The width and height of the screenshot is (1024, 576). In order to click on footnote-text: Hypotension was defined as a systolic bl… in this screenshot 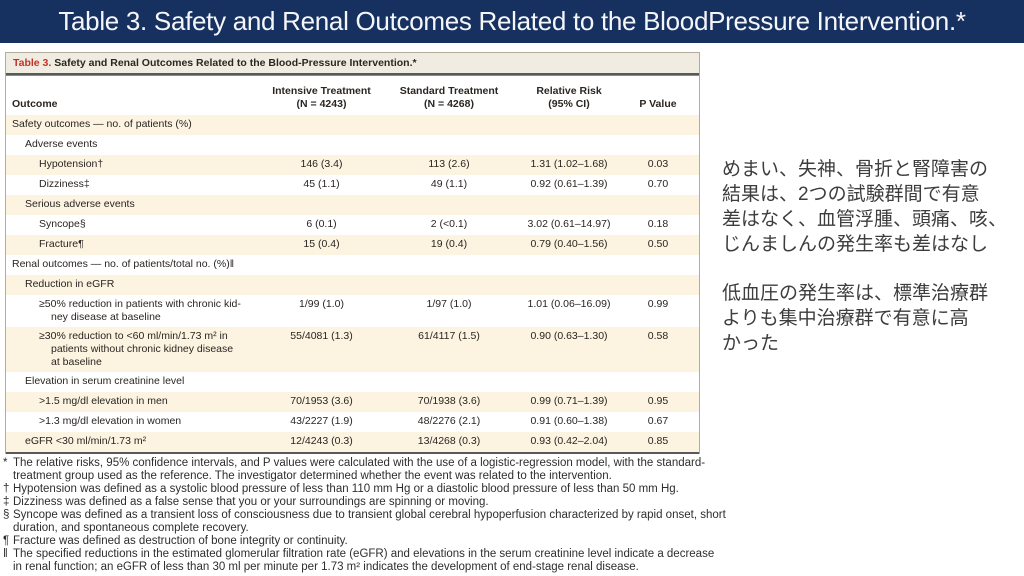, I will do `click(346, 489)`.